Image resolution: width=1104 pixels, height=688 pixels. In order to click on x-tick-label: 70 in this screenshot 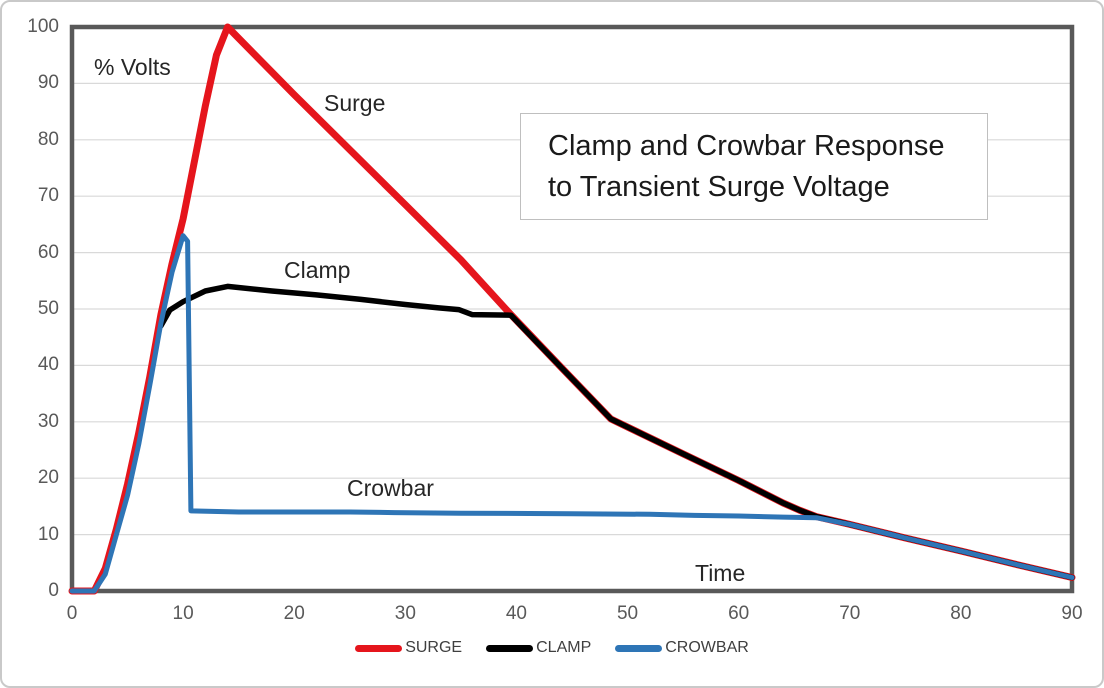, I will do `click(850, 613)`.